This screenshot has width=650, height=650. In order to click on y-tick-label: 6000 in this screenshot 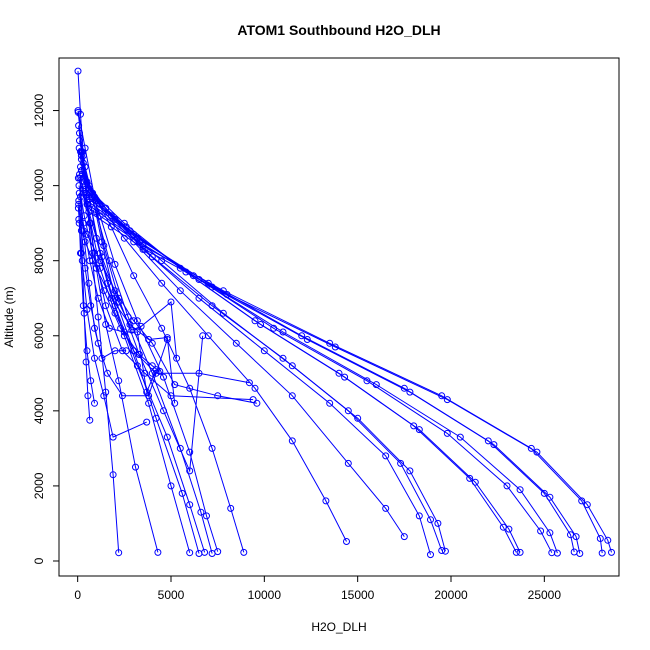, I will do `click(39, 335)`.